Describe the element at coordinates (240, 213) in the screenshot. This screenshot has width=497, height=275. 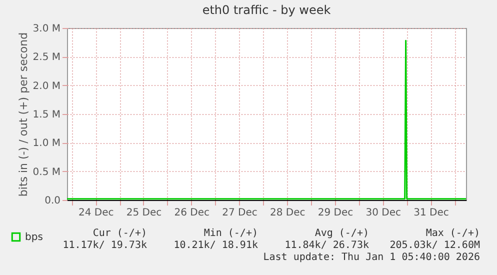
I see `x-tick-label: 27 Dec` at that location.